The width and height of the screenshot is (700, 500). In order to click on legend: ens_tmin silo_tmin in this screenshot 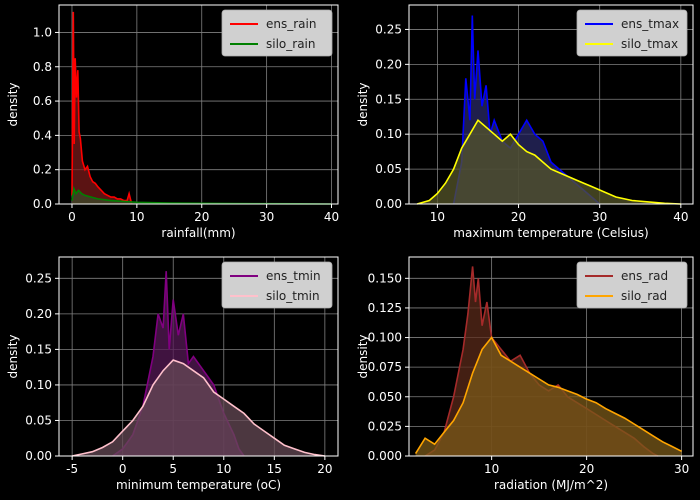, I will do `click(277, 285)`.